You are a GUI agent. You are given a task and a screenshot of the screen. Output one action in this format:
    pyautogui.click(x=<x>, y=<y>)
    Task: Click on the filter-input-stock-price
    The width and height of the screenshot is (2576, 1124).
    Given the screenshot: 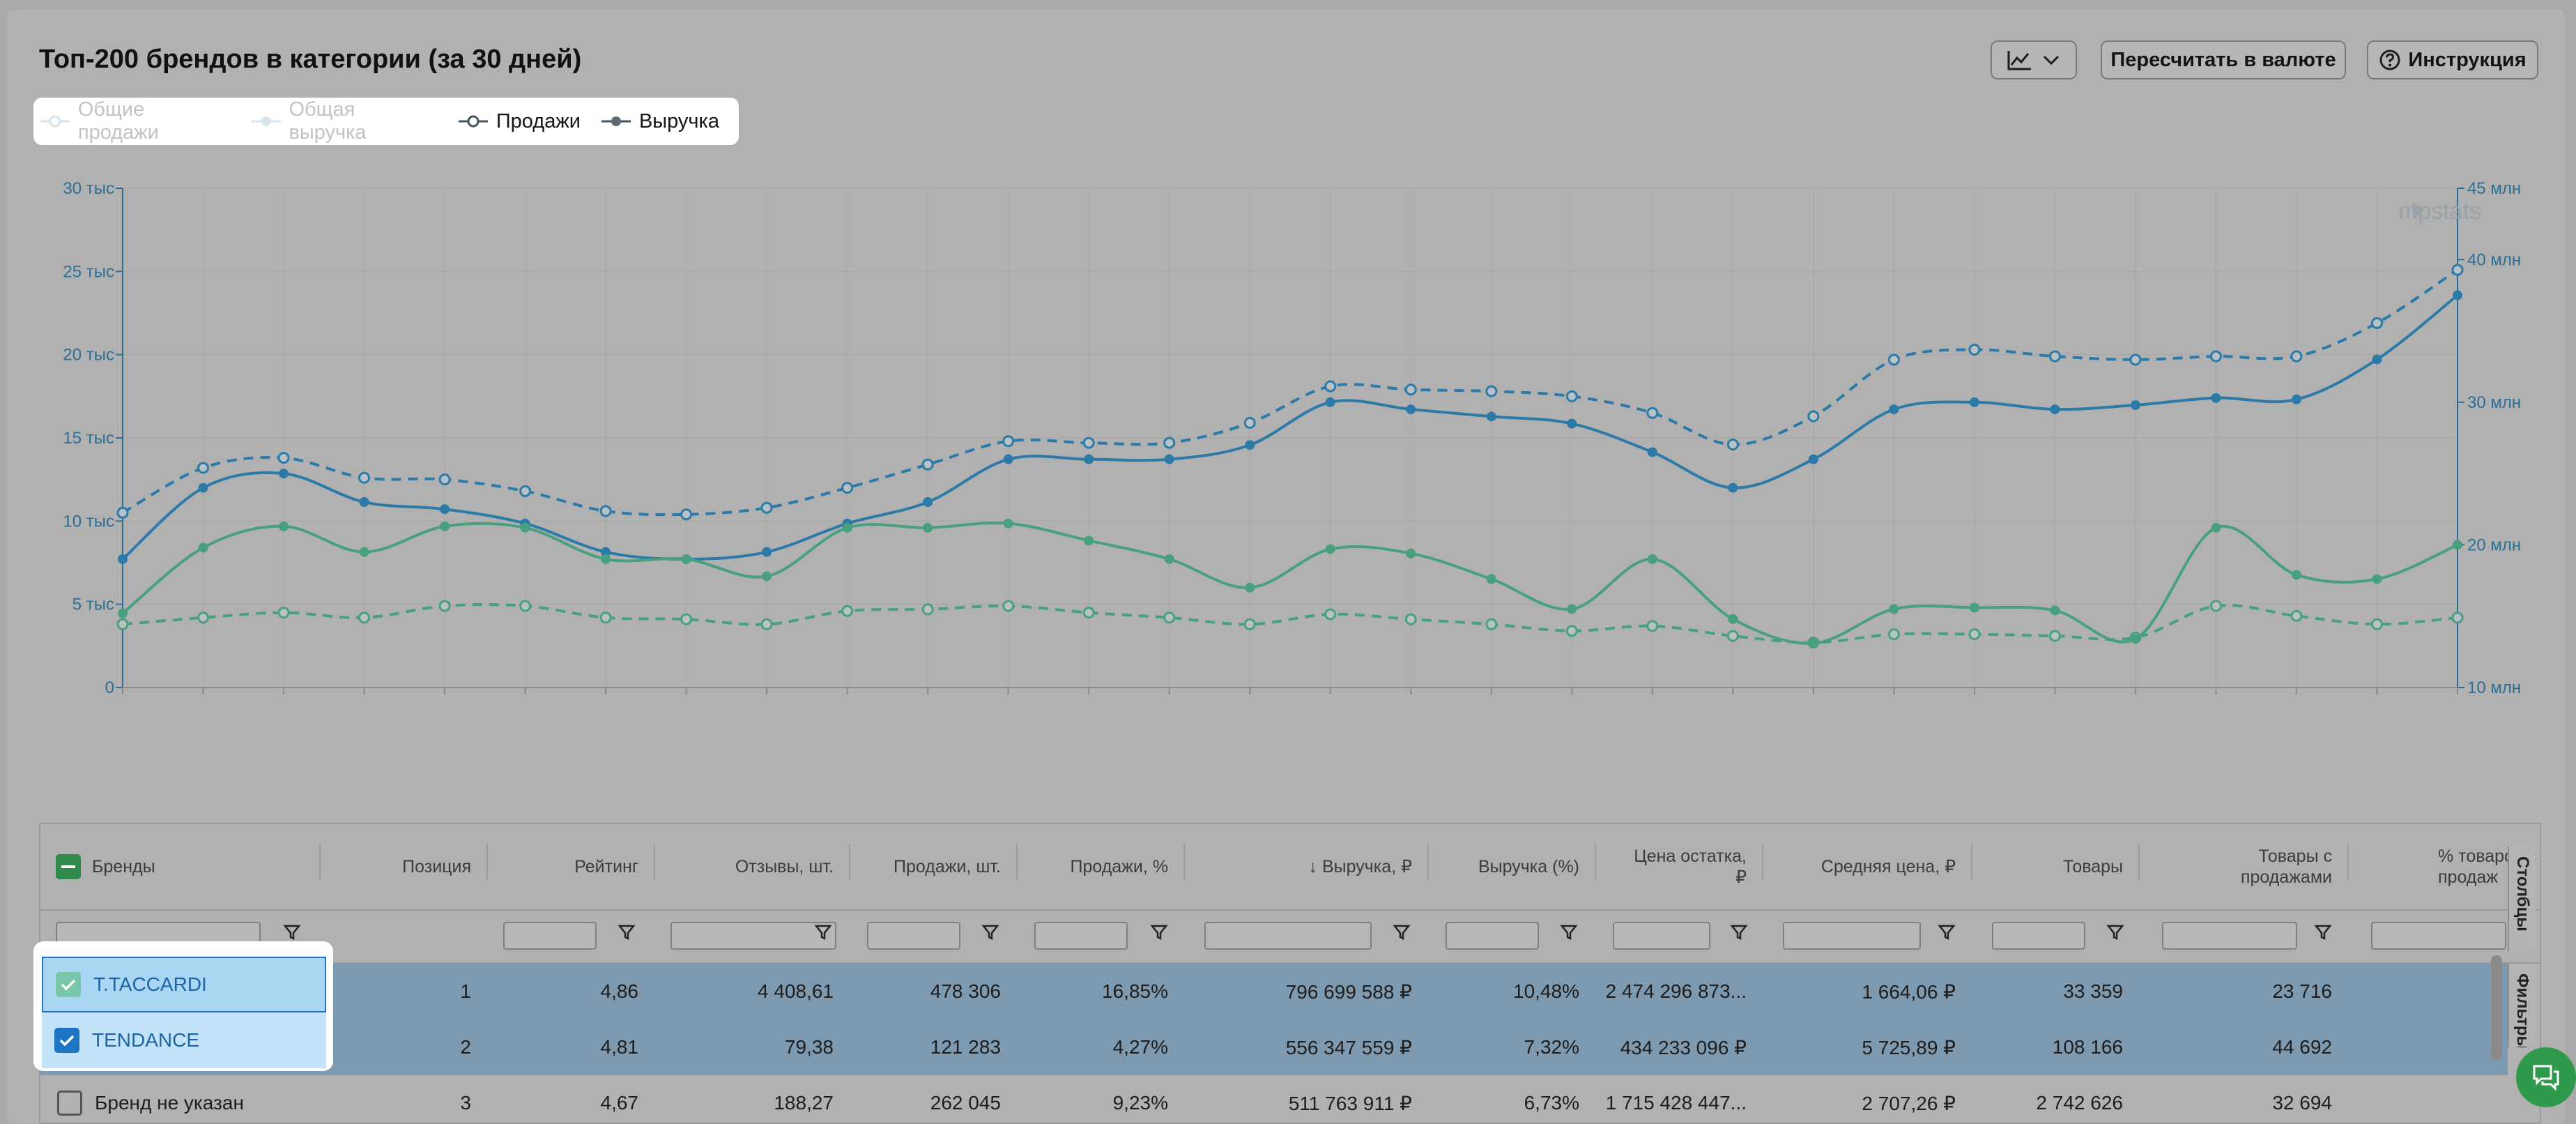 What is the action you would take?
    pyautogui.click(x=1661, y=936)
    